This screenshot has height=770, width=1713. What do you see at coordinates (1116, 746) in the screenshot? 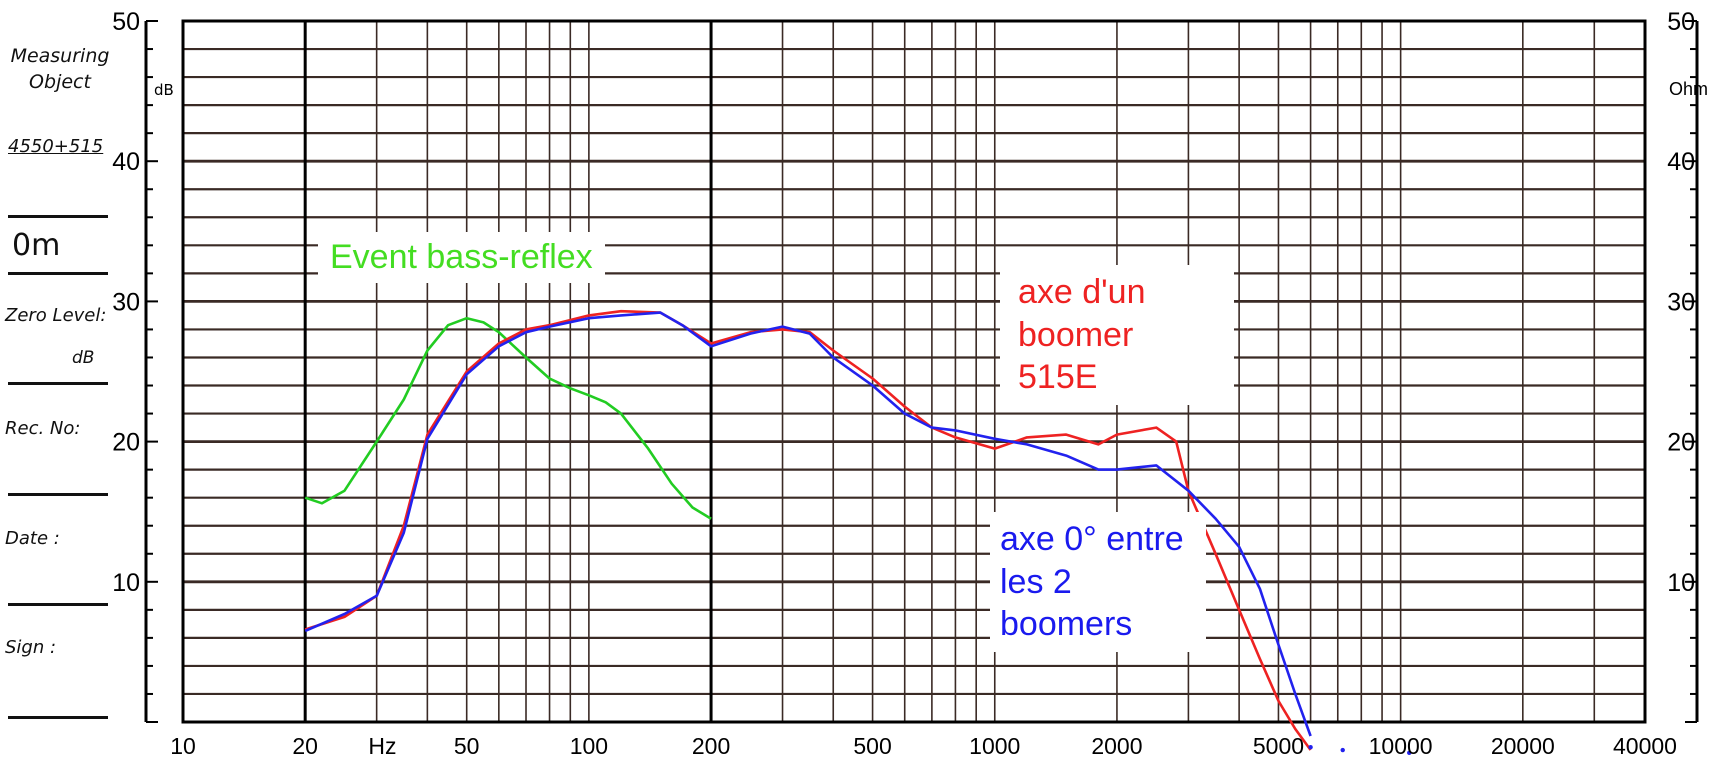
I see `x-tick-label: 2000` at bounding box center [1116, 746].